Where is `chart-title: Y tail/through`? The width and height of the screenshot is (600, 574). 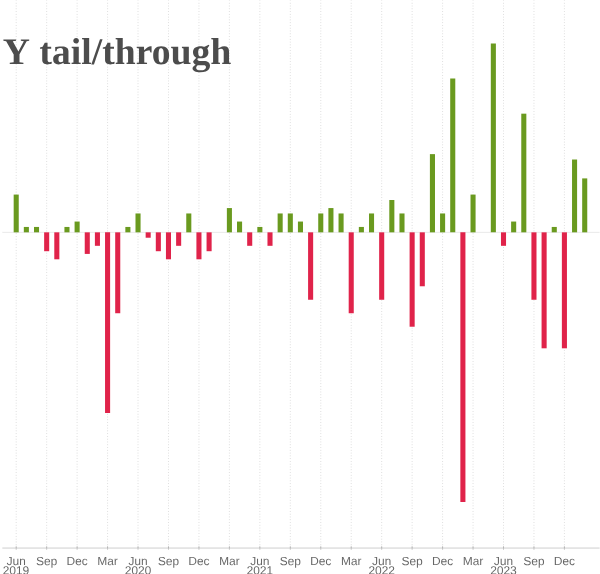 chart-title: Y tail/through is located at coordinates (117, 55).